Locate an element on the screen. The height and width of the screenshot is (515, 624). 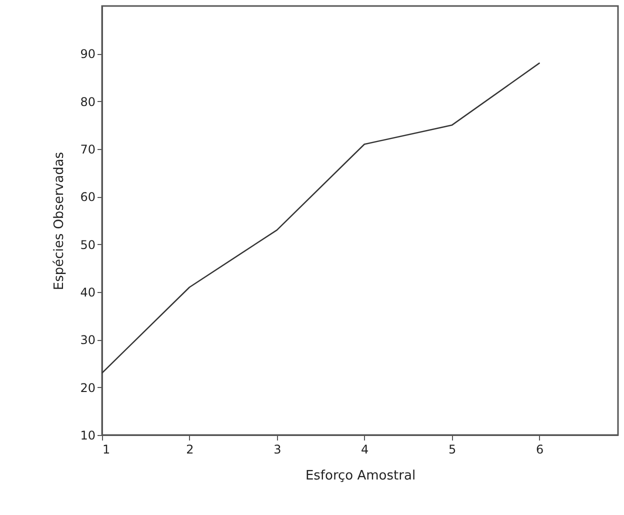
y-tick-label: 80 is located at coordinates (88, 101).